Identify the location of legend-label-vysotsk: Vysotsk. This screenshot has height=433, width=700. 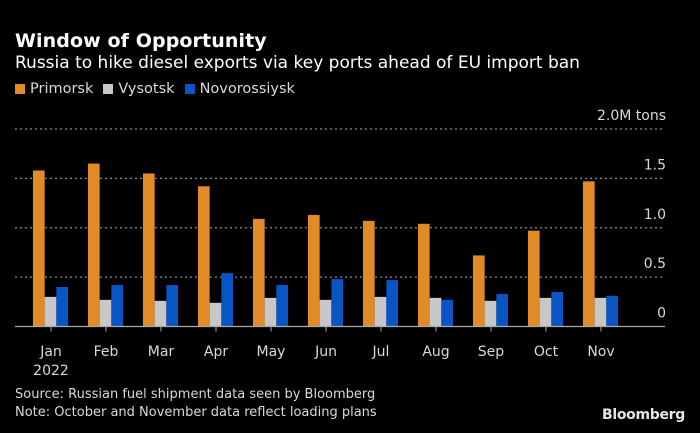
(146, 89).